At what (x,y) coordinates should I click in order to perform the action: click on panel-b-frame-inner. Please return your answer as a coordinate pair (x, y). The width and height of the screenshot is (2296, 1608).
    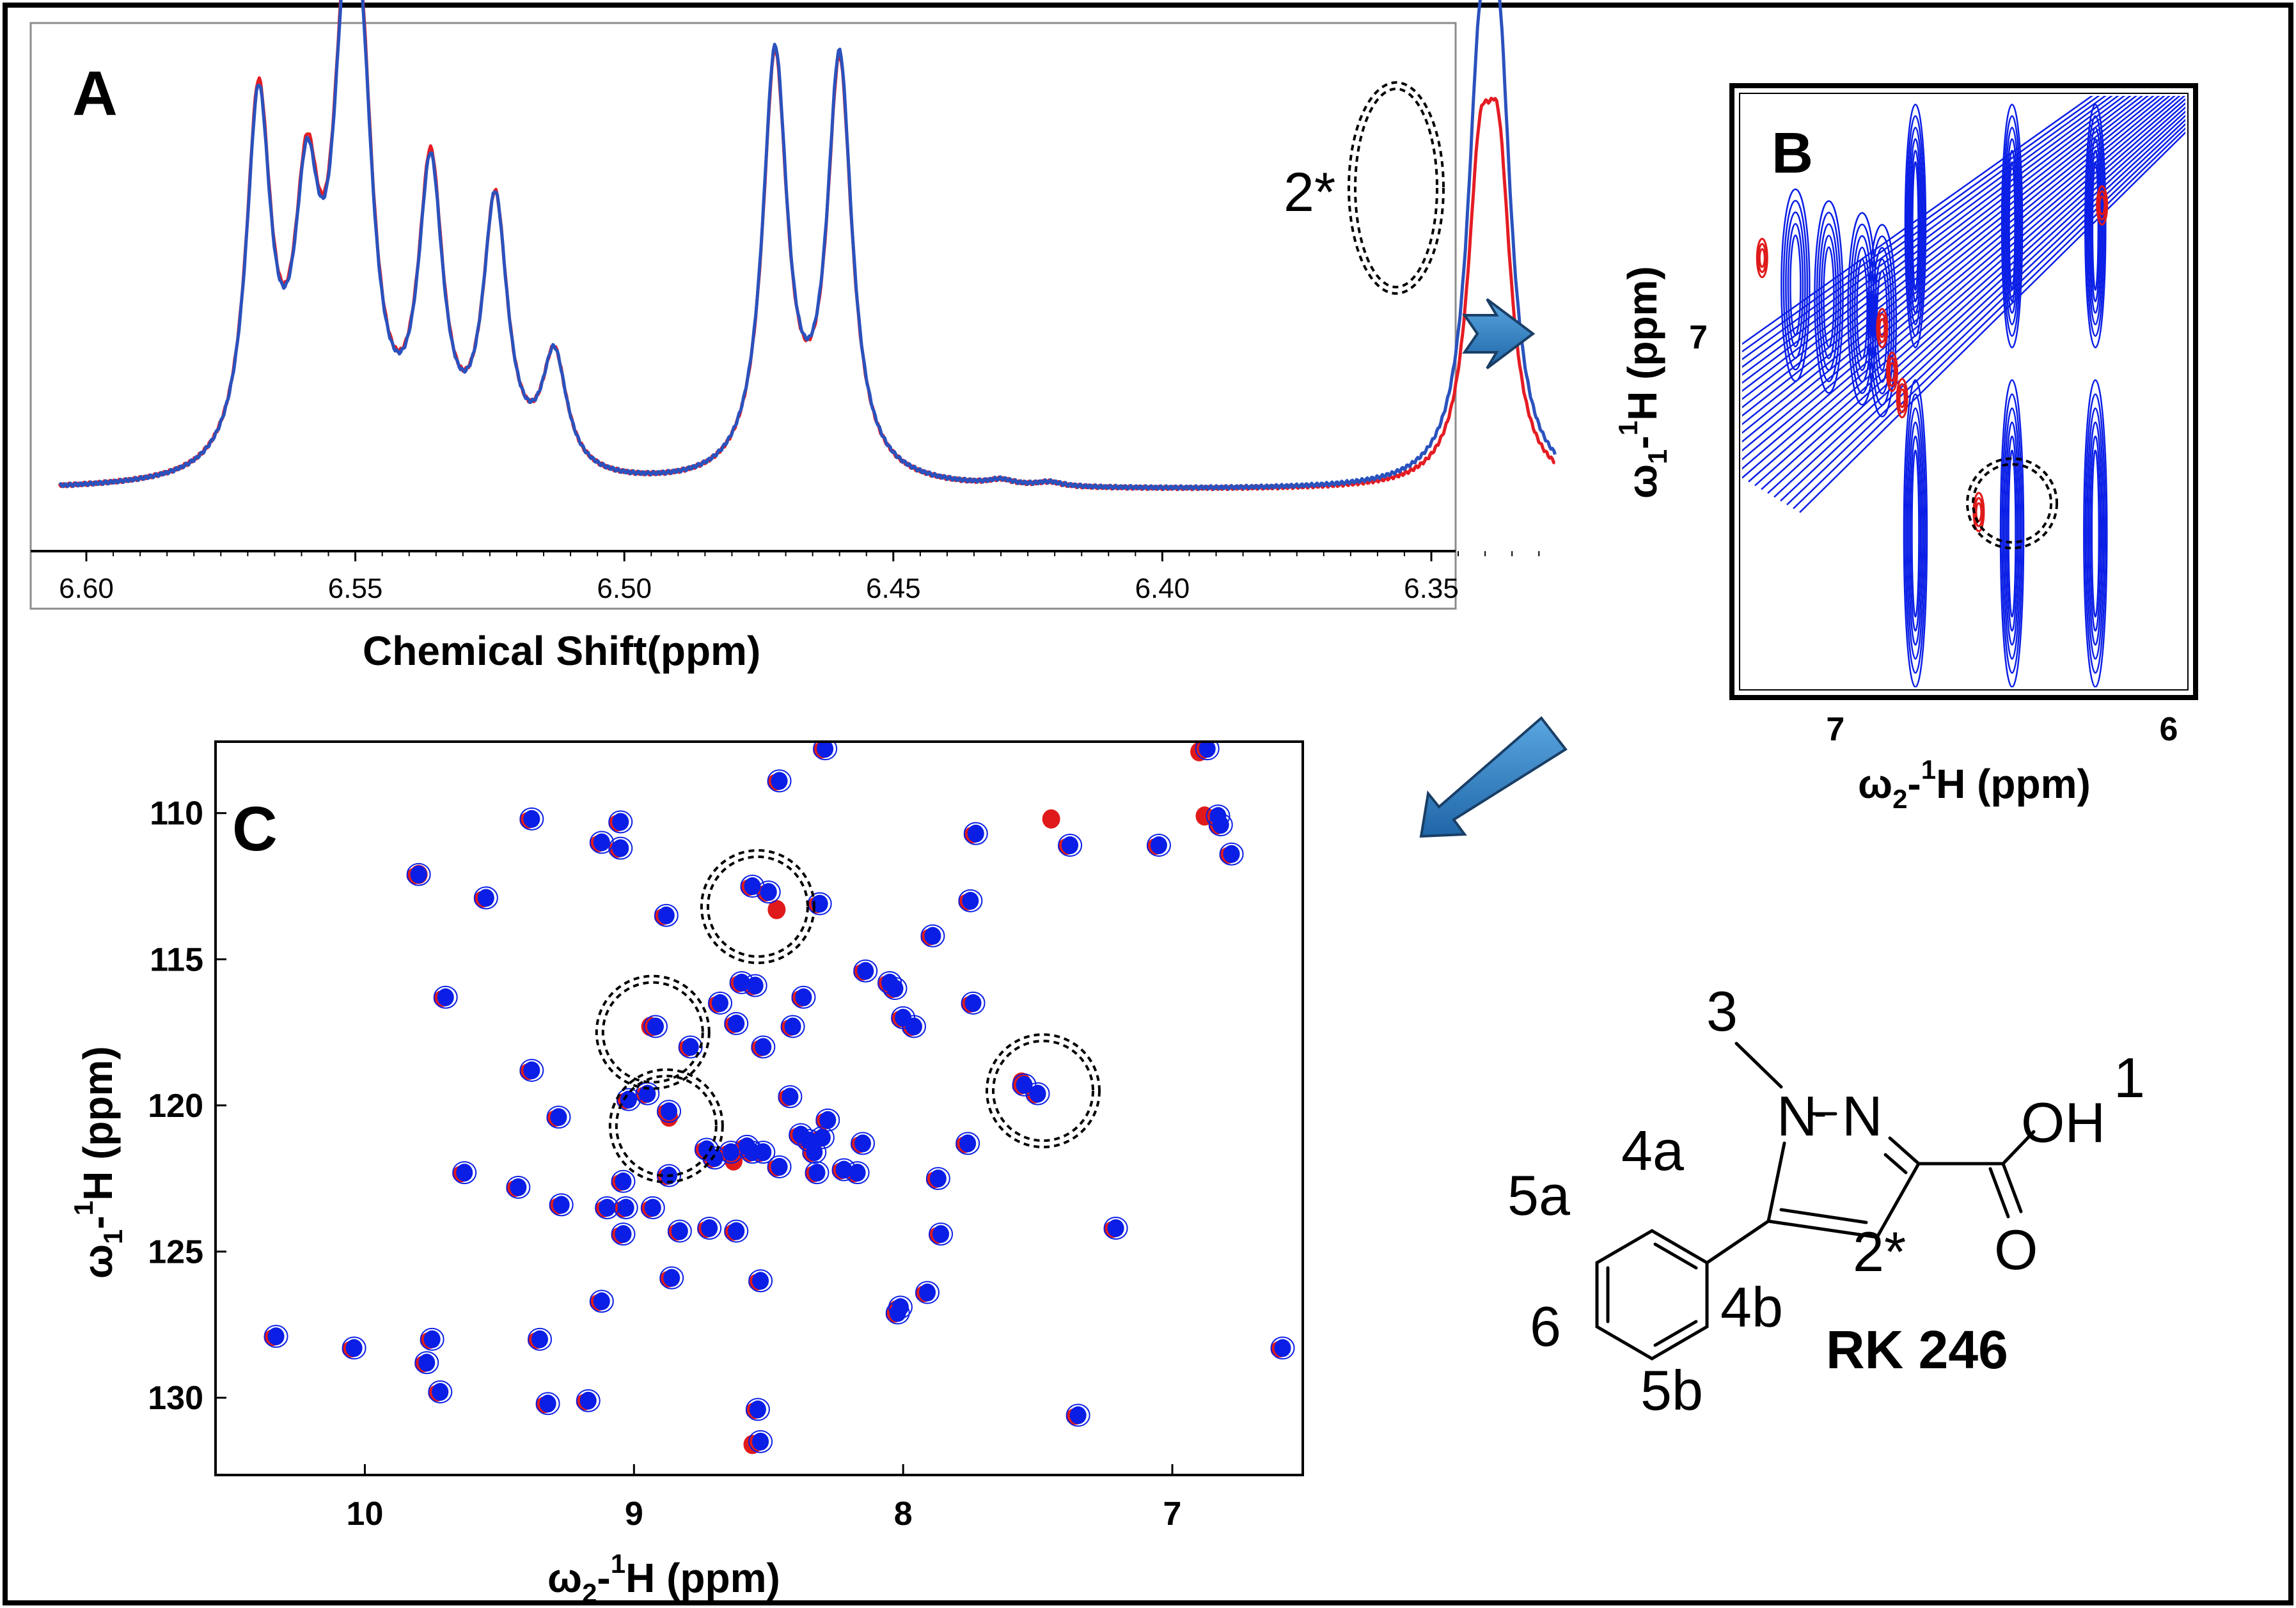
    Looking at the image, I should click on (1964, 392).